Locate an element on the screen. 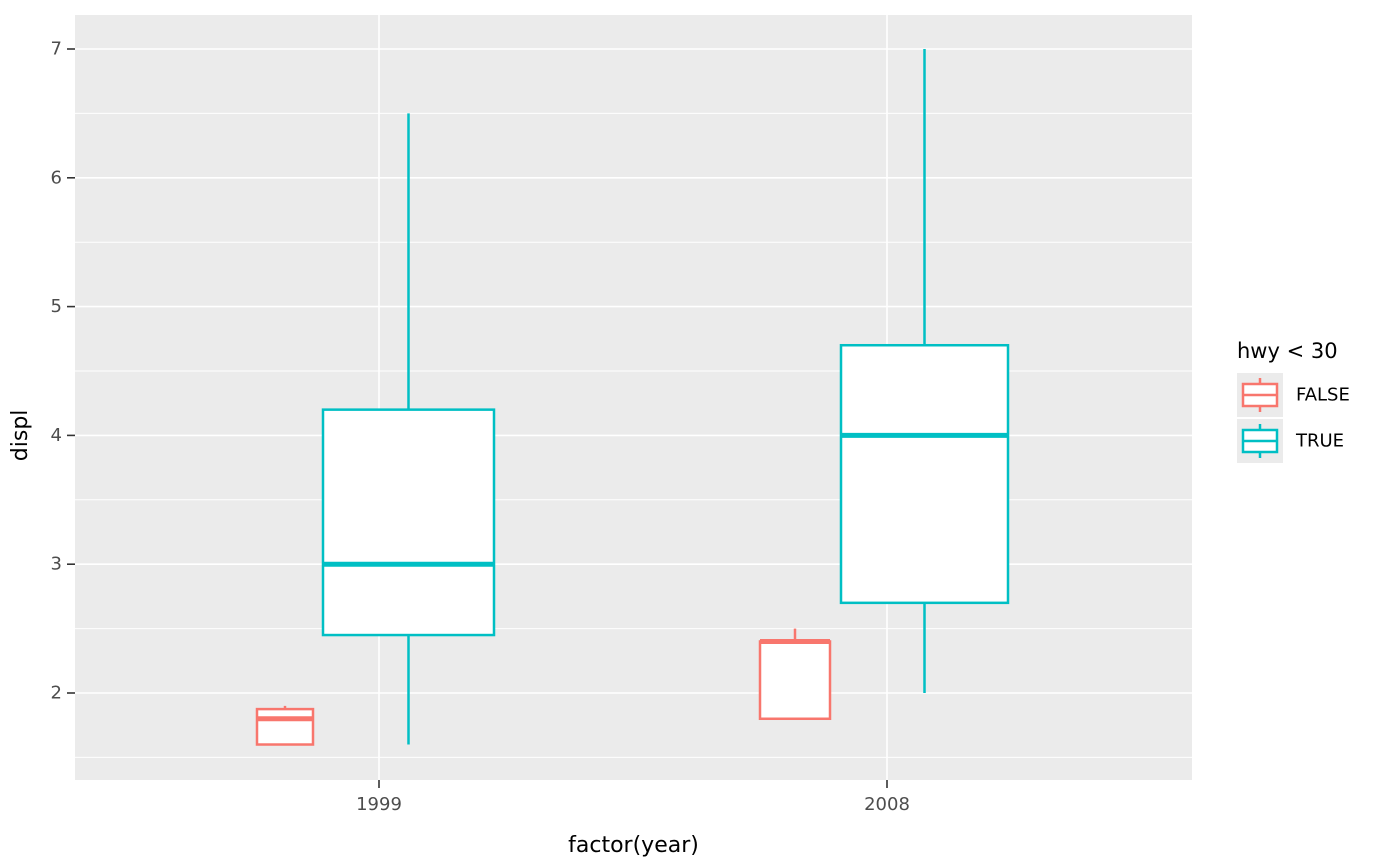  box-1999-false is located at coordinates (285, 725).